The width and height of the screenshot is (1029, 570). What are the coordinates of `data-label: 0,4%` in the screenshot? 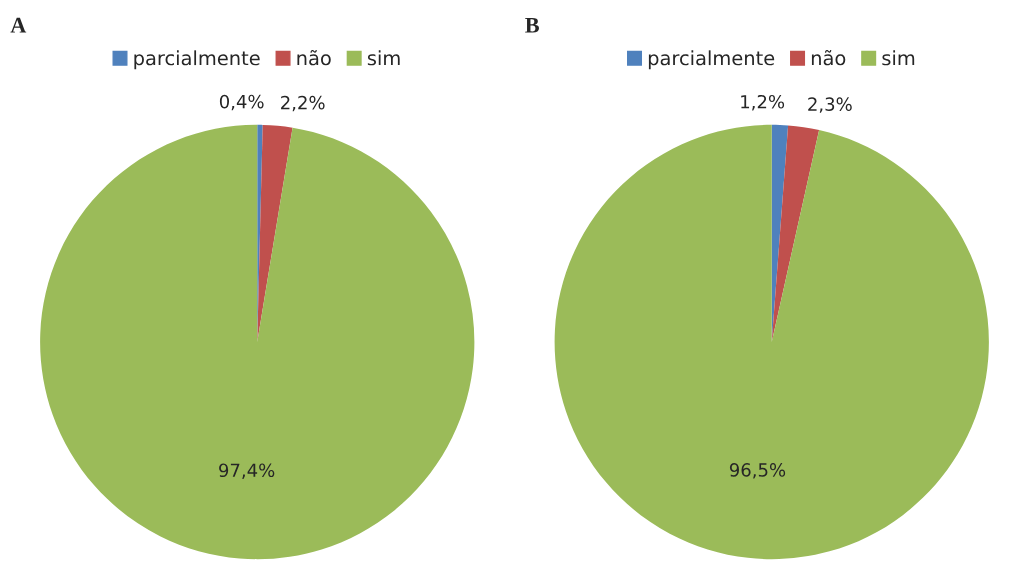 It's located at (241, 102).